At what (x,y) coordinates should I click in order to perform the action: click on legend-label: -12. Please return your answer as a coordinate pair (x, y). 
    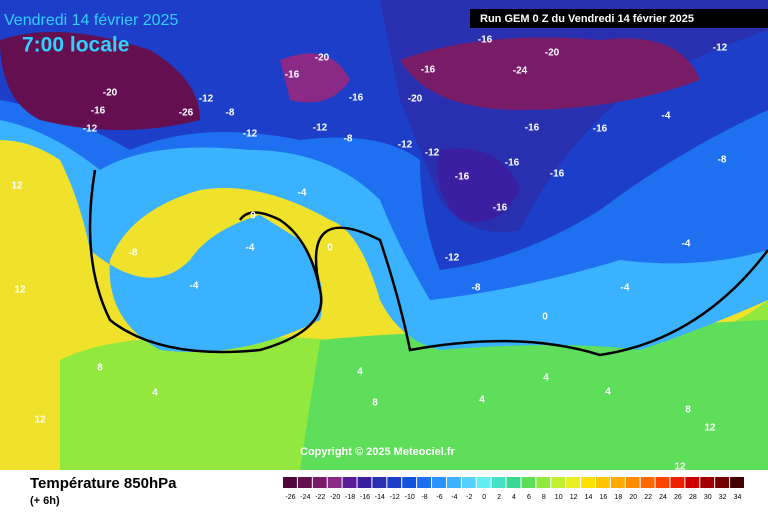
    Looking at the image, I should click on (395, 497).